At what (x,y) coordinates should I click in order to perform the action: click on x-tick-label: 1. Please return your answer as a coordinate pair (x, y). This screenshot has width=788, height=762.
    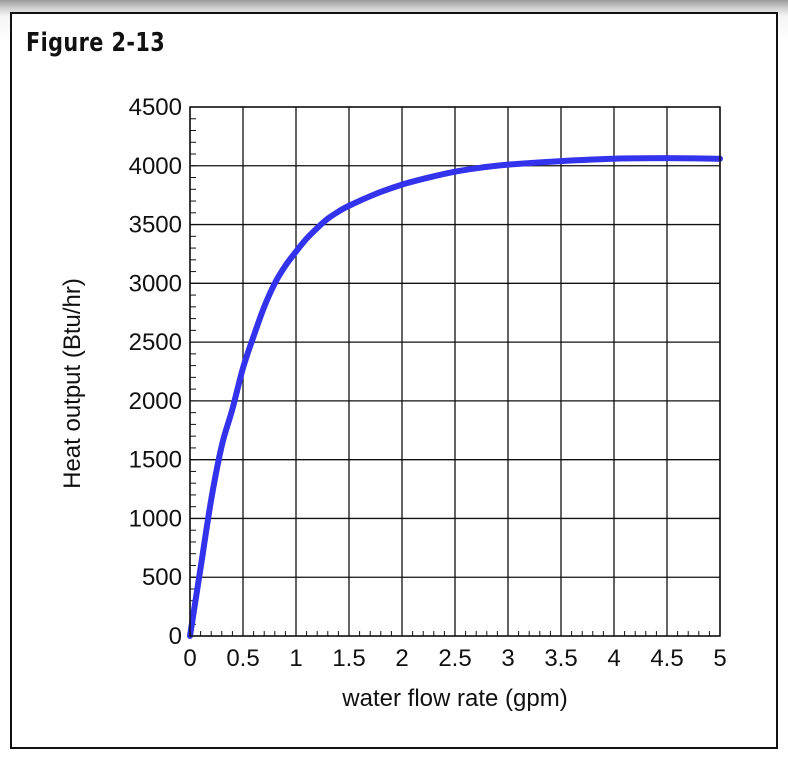
    Looking at the image, I should click on (295, 658).